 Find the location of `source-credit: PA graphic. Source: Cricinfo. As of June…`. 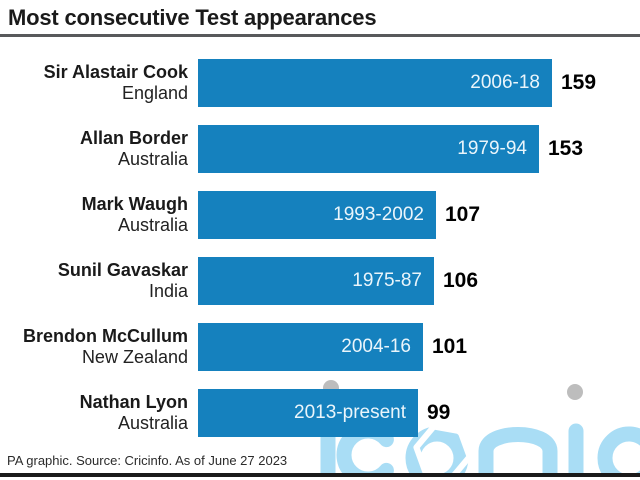

source-credit: PA graphic. Source: Cricinfo. As of June… is located at coordinates (147, 460).